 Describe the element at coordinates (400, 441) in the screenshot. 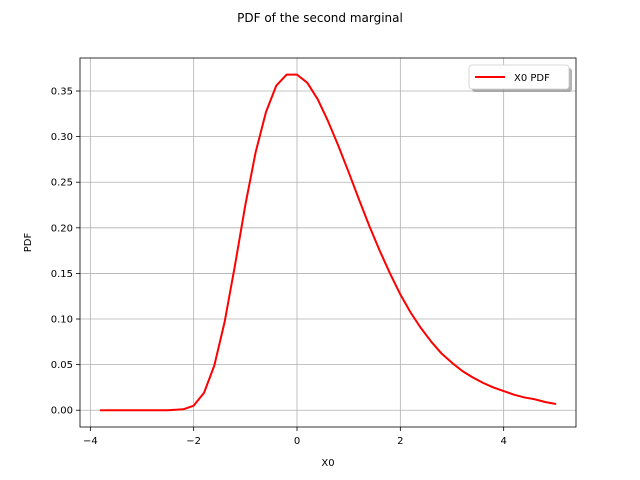

I see `x-tick-label: 2` at that location.